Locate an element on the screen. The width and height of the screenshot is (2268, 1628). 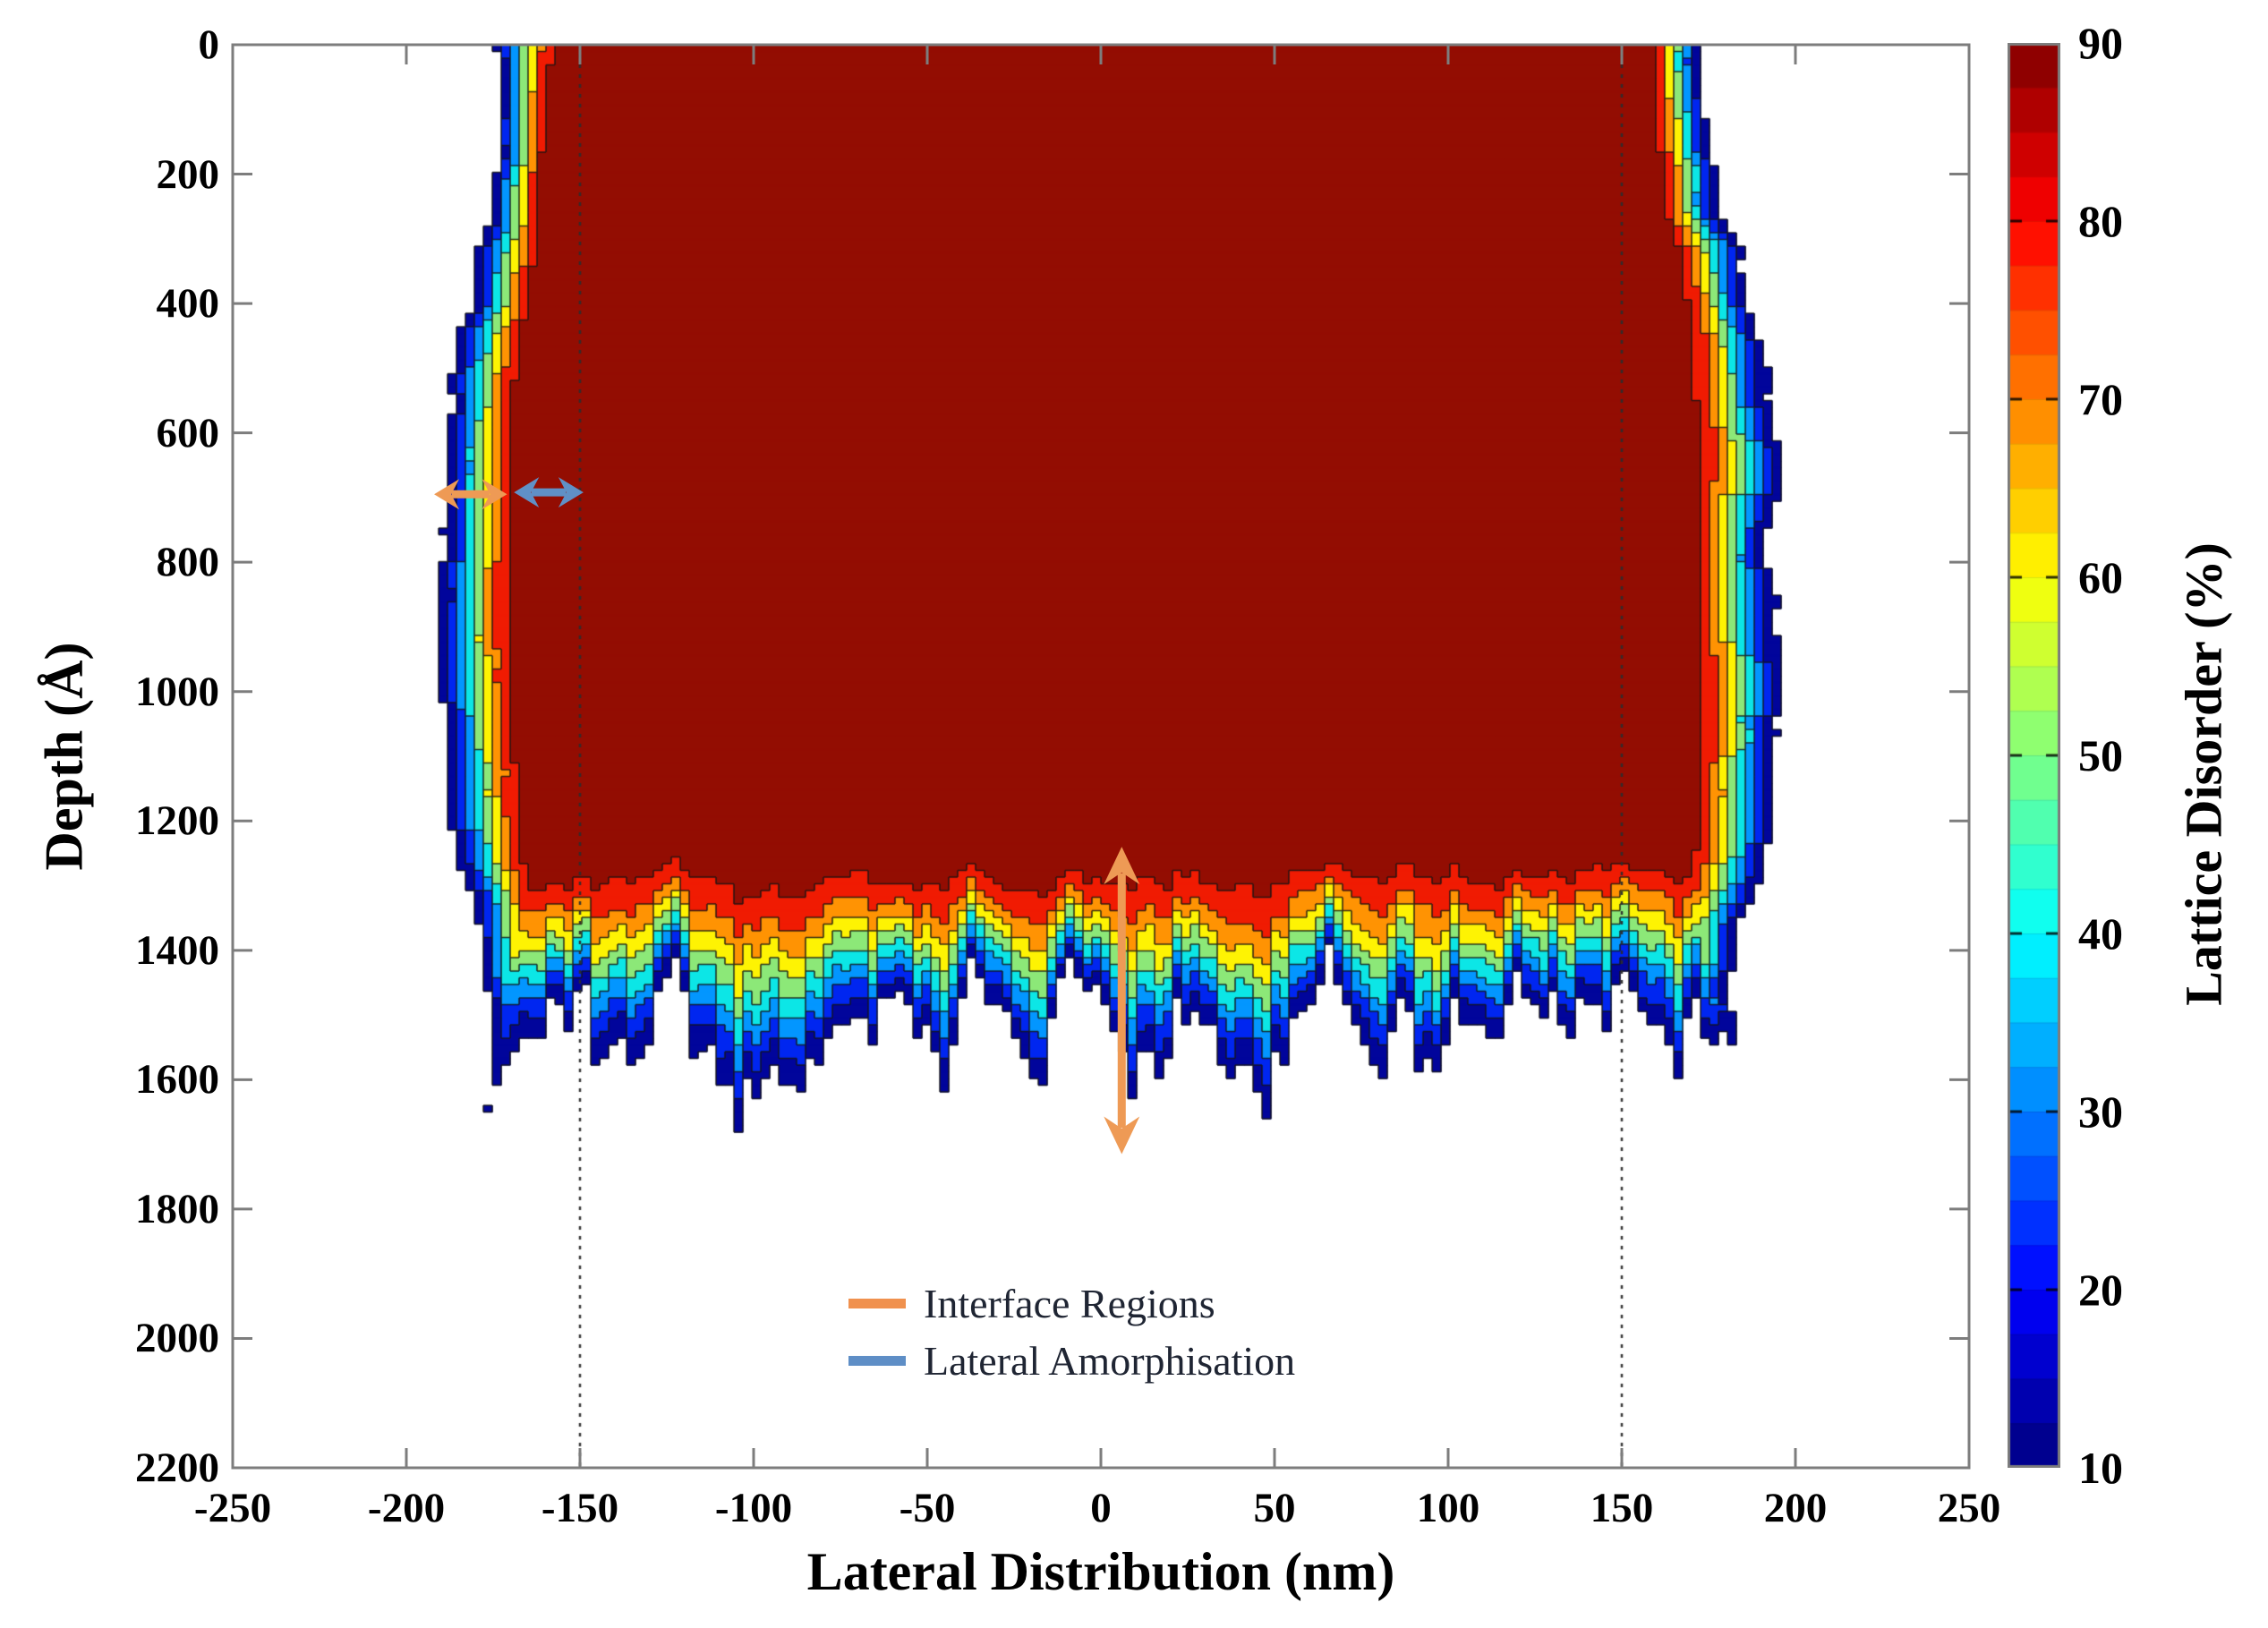
x-tick-label--200: -200 is located at coordinates (407, 1508).